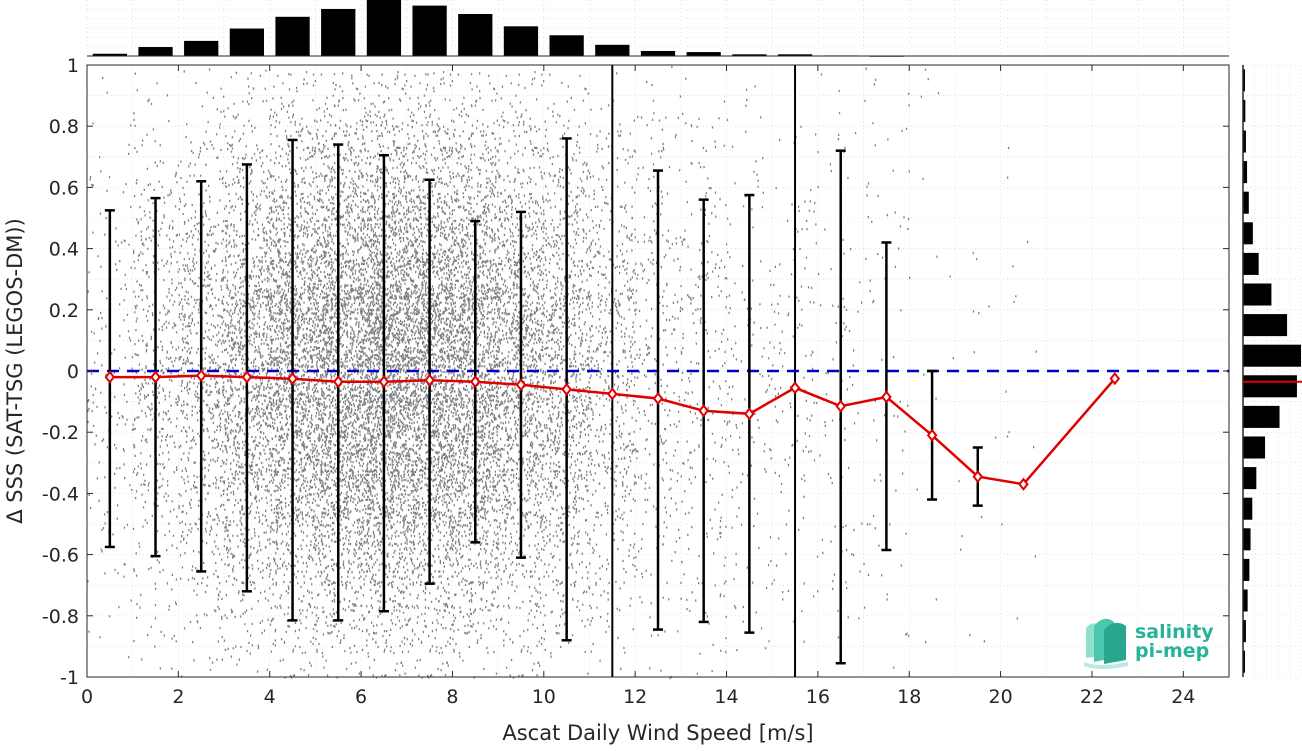 The height and width of the screenshot is (751, 1302). What do you see at coordinates (270, 697) in the screenshot?
I see `x-tick-label: 4` at bounding box center [270, 697].